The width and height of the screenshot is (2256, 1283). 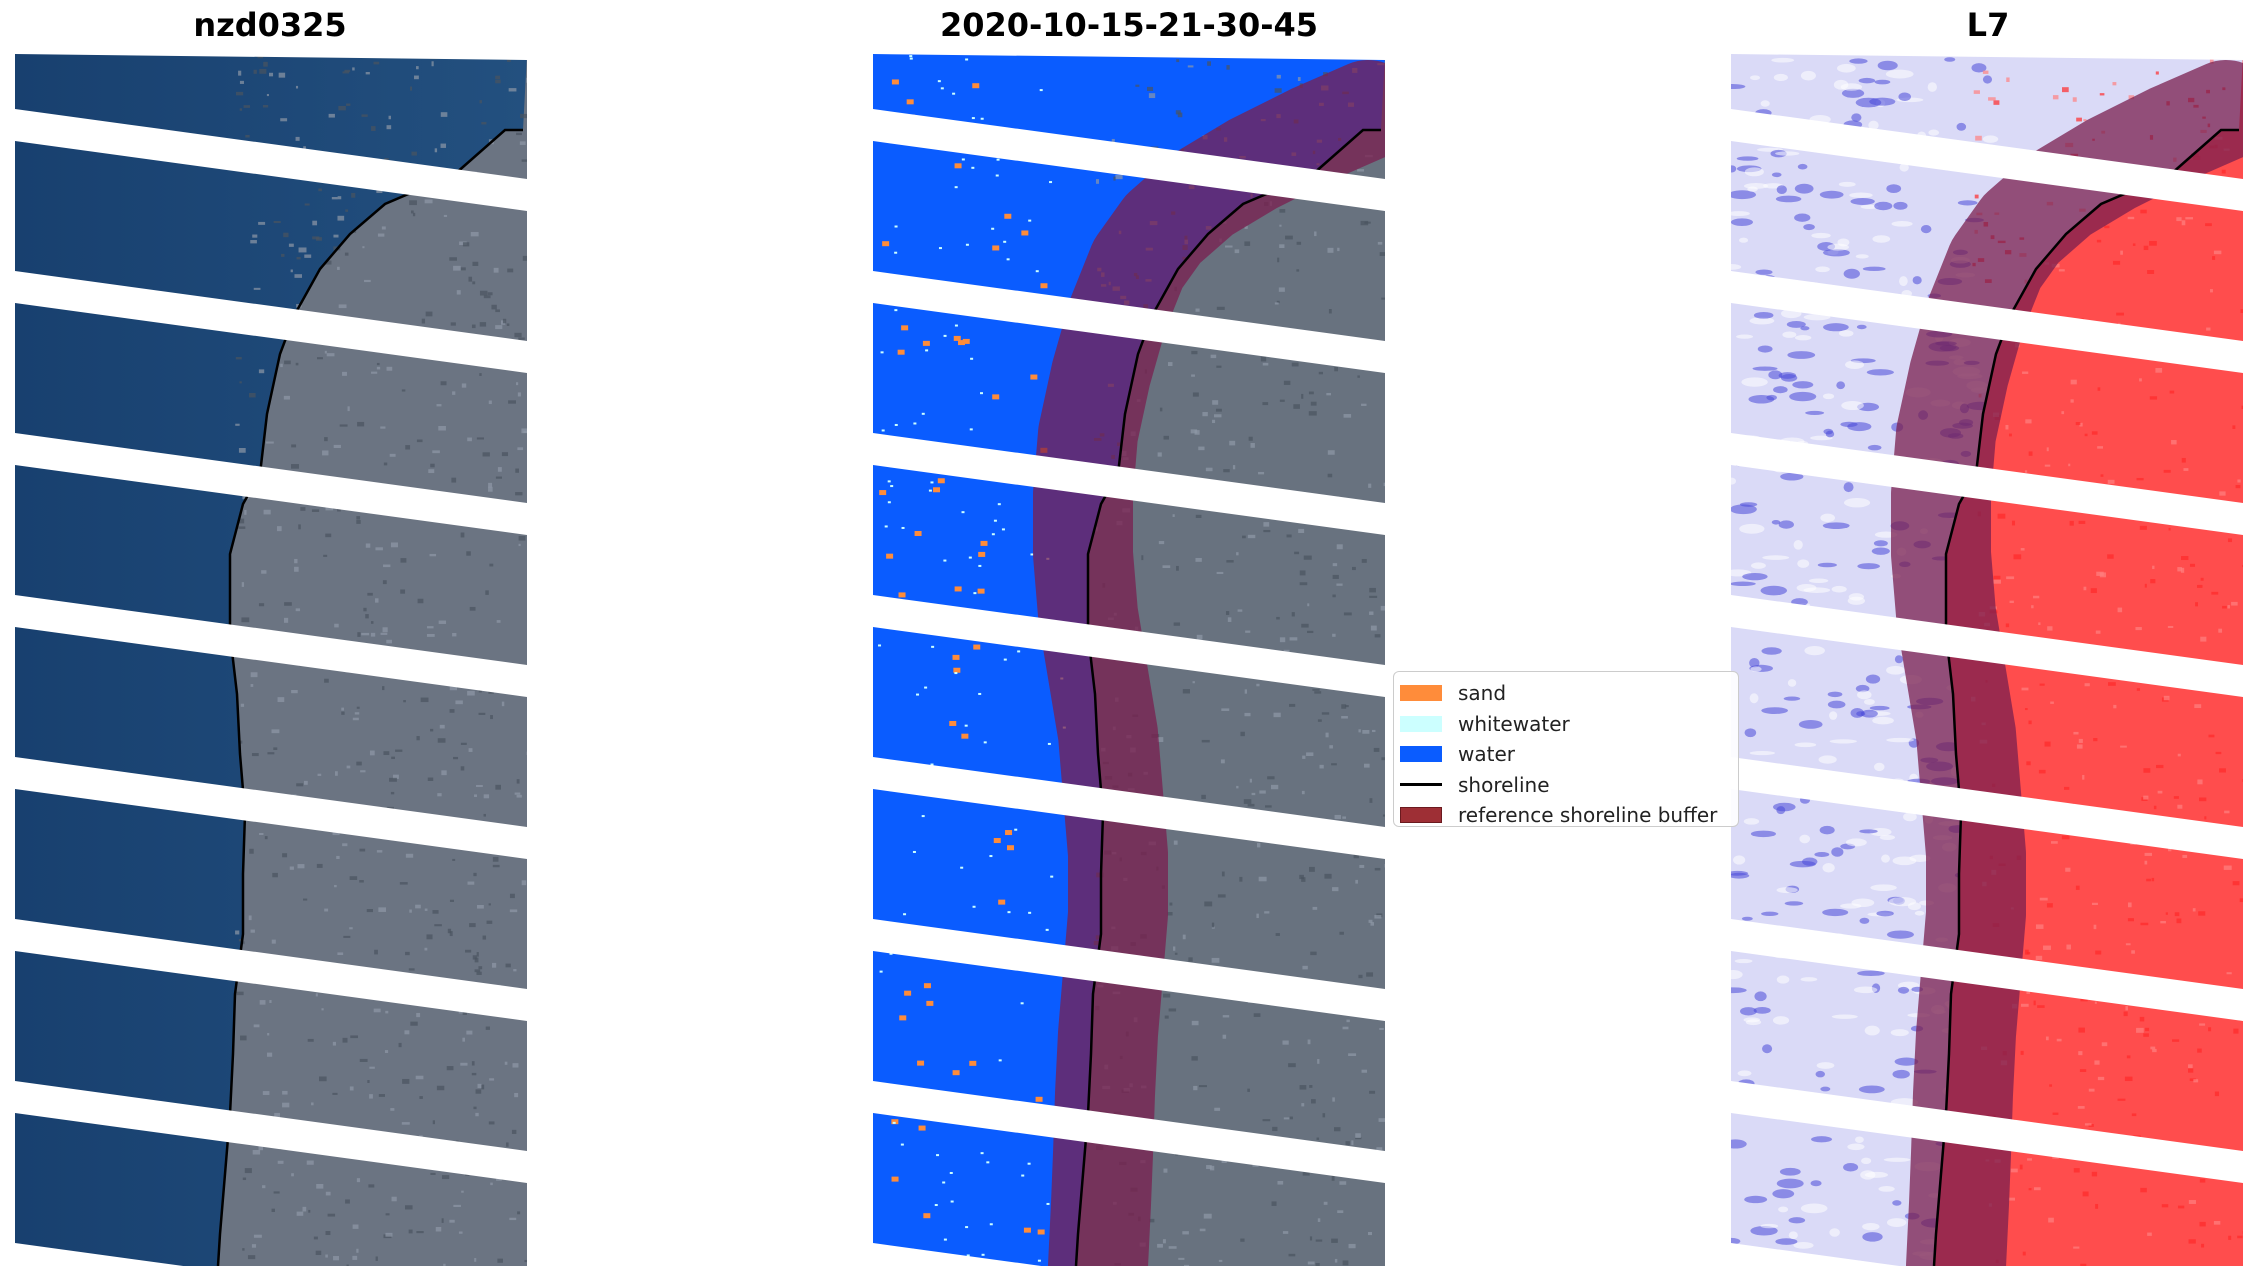 I want to click on legend-item-shoreline: shoreline, so click(x=1569, y=785).